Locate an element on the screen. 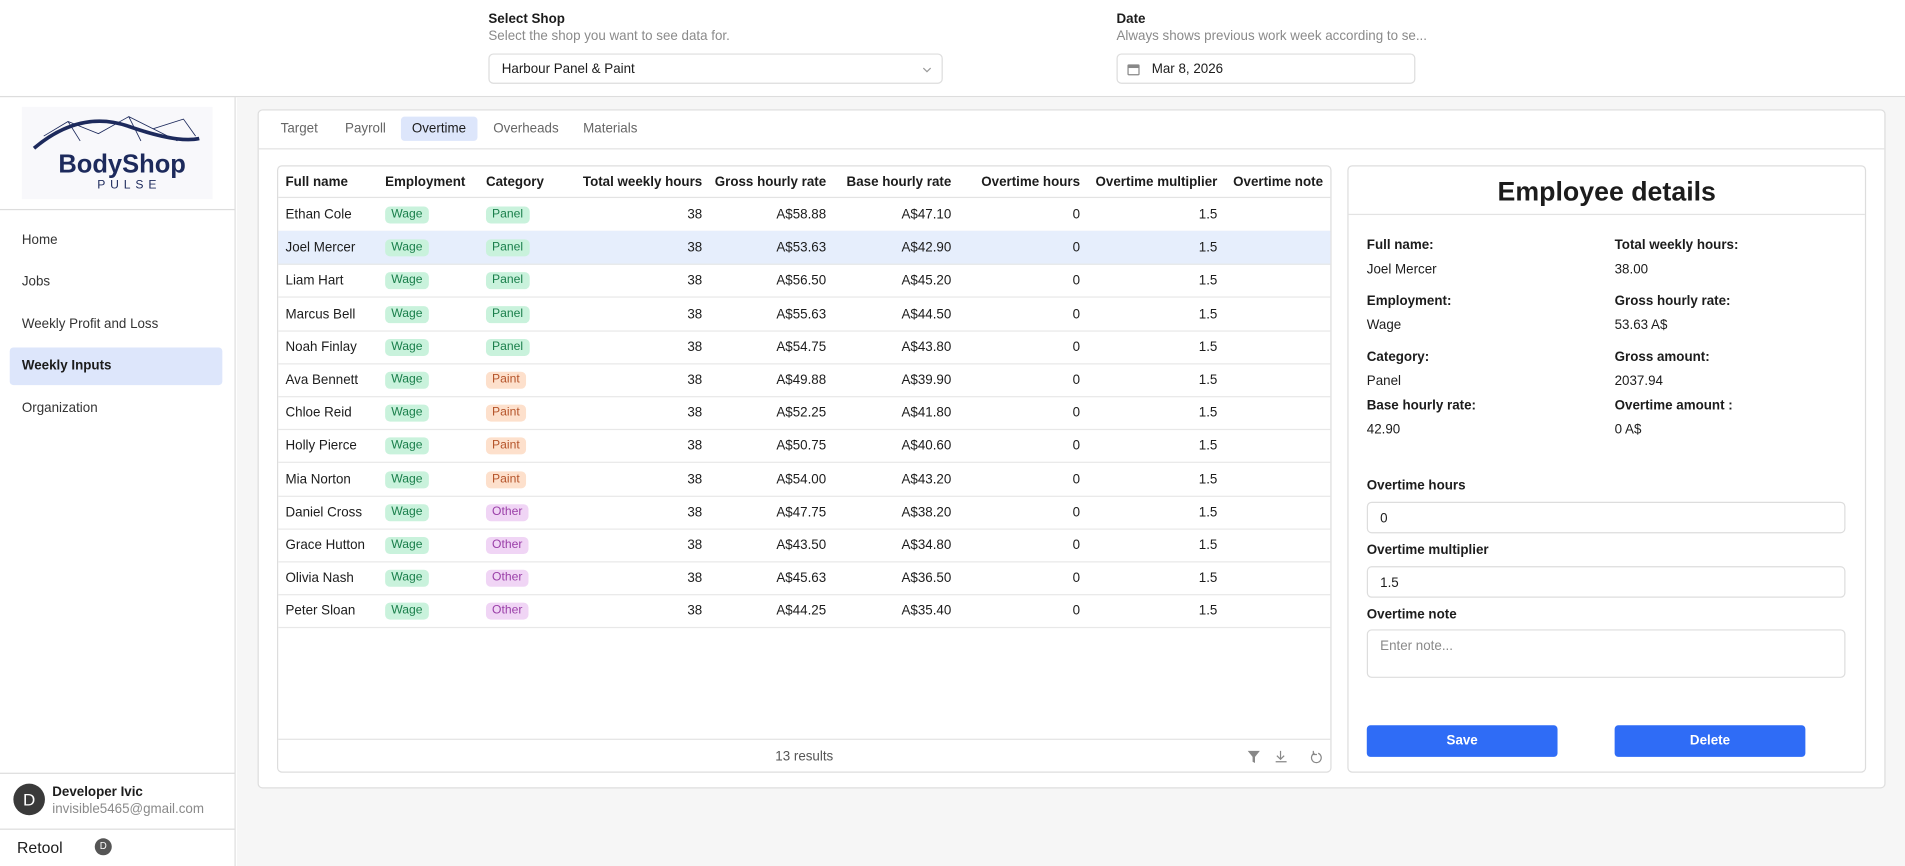  table-row: Peter Sloan Wage Other 38 A$44.25 A$35.40 0 1.5 is located at coordinates (804, 612).